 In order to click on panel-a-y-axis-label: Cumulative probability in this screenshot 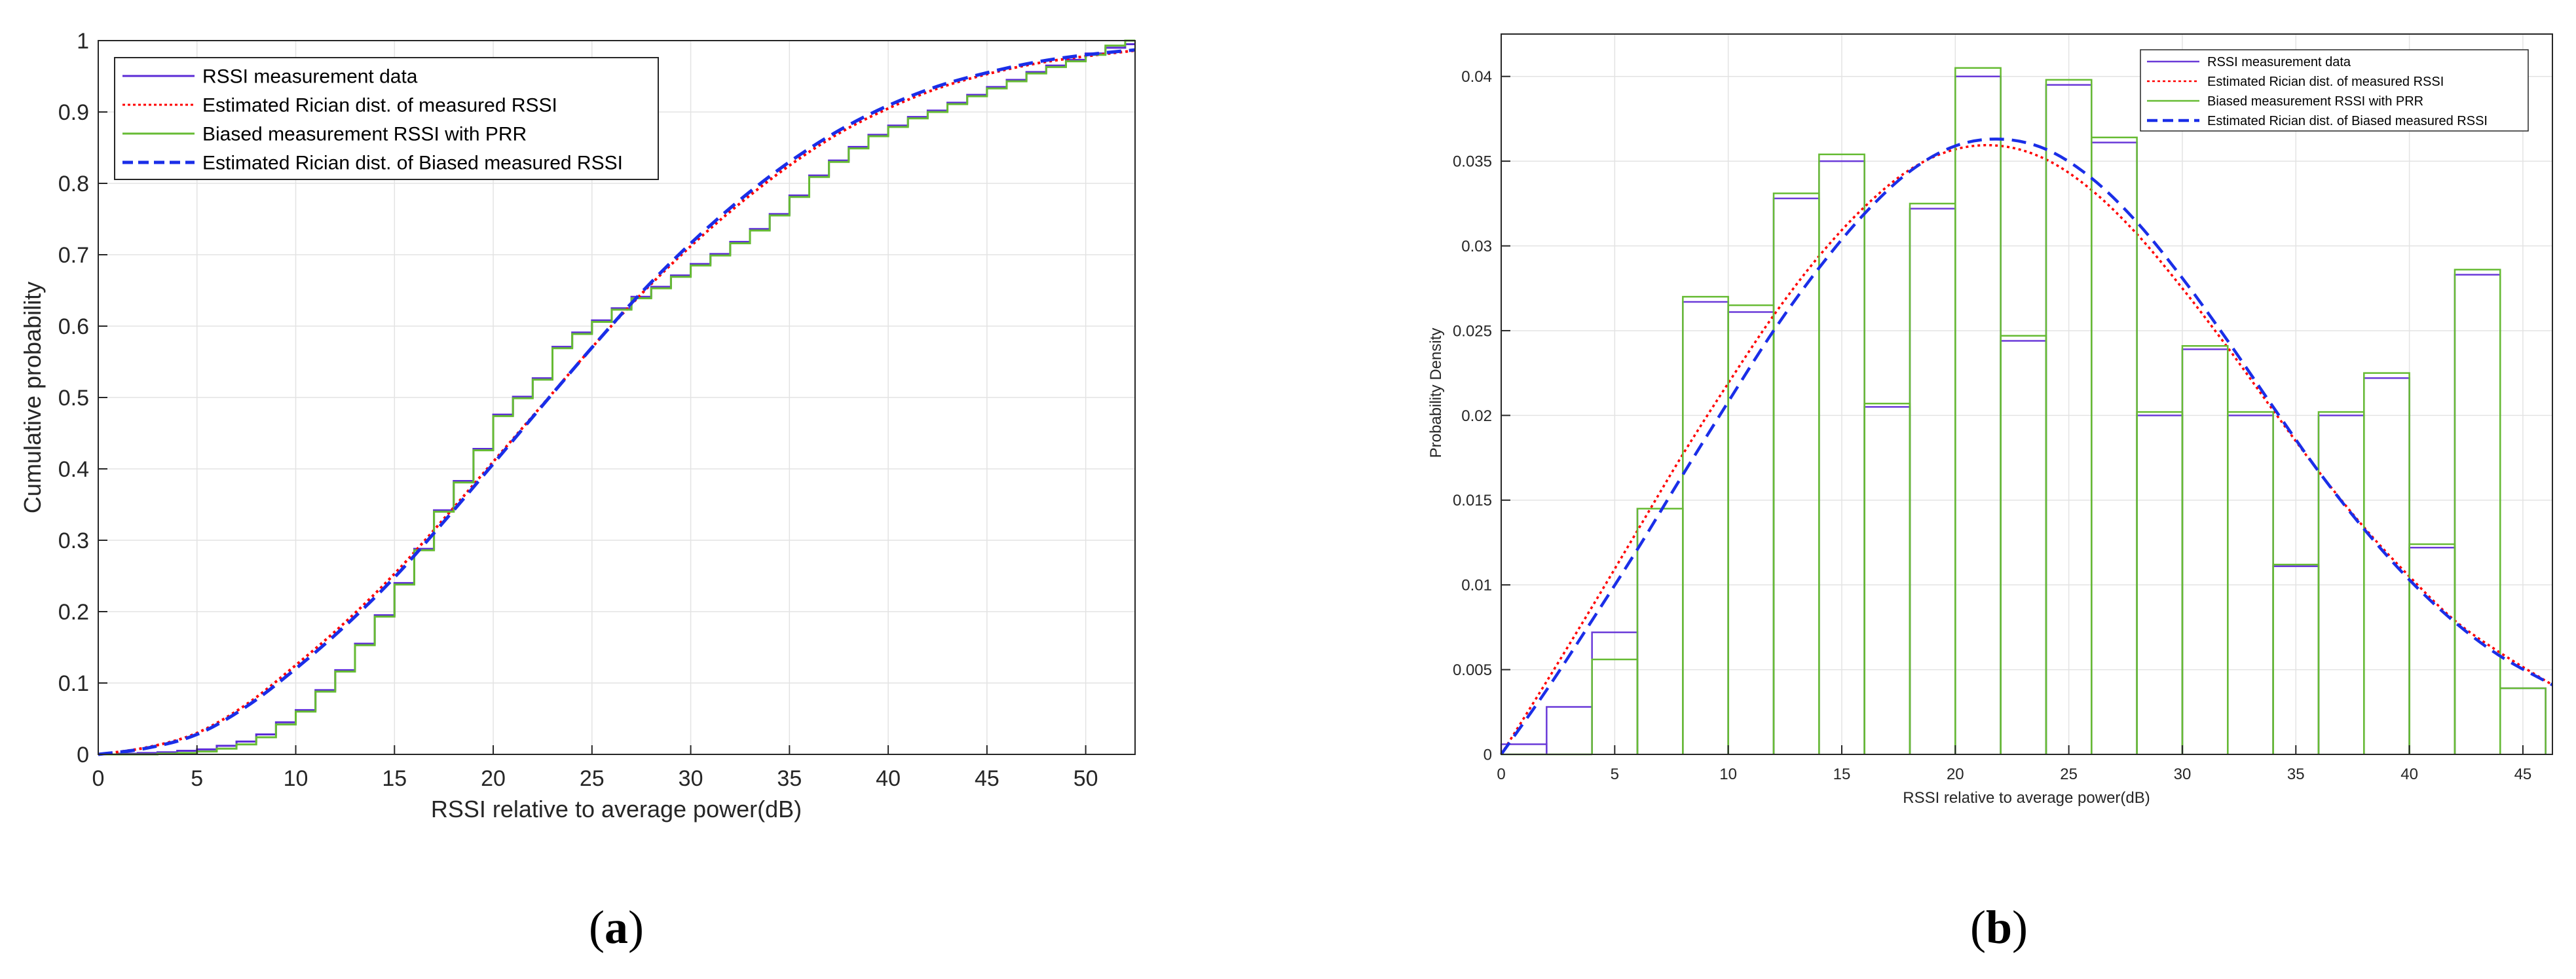, I will do `click(32, 398)`.